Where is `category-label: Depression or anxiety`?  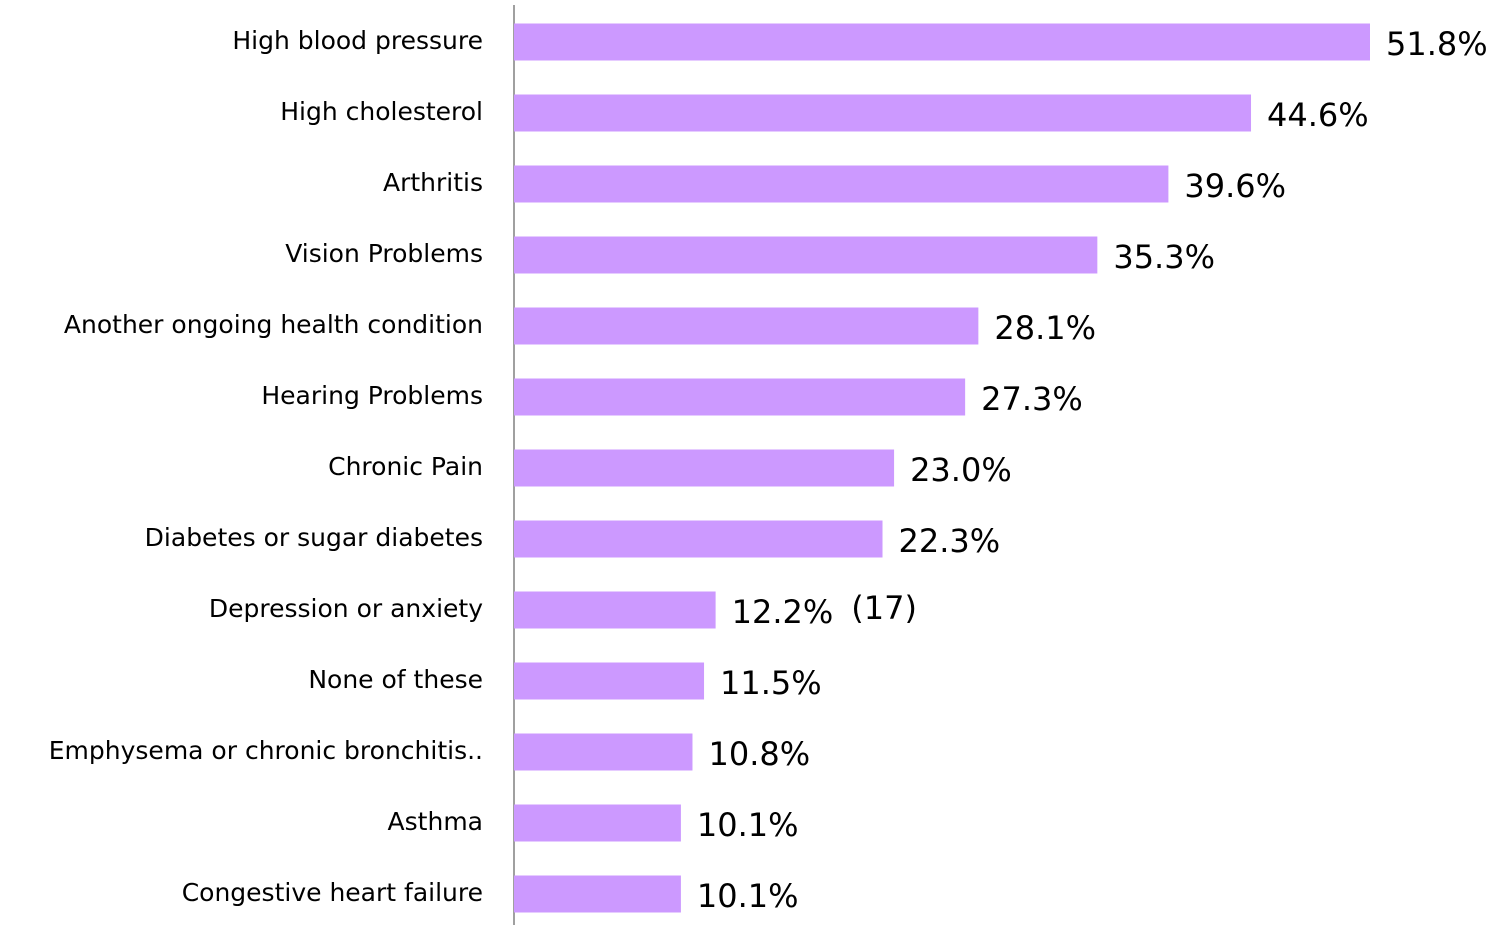
category-label: Depression or anxiety is located at coordinates (346, 608).